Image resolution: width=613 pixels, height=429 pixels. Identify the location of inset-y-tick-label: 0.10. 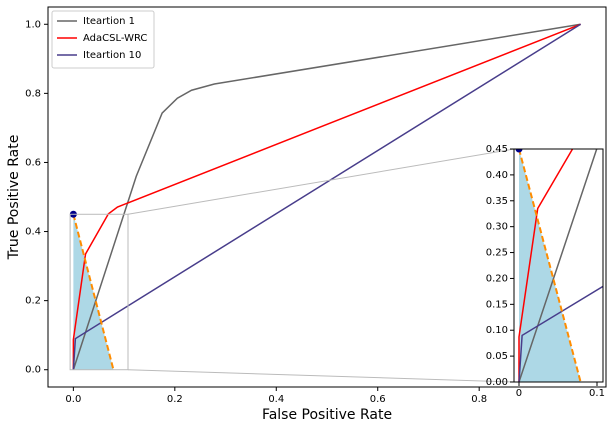
(497, 330).